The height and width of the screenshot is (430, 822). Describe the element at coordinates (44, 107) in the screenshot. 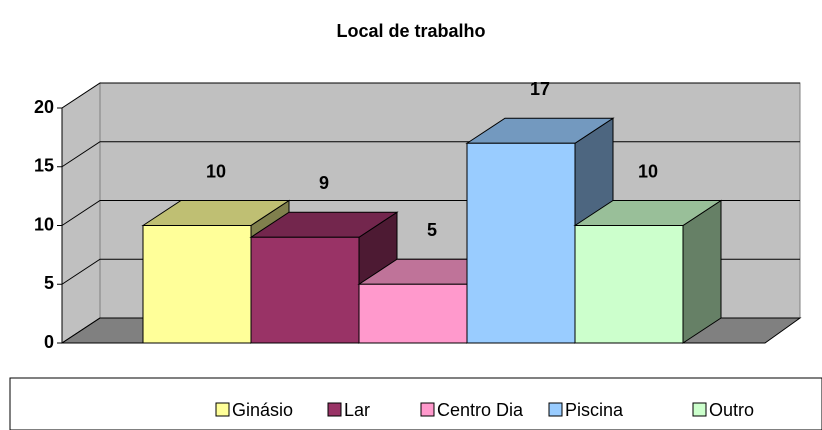

I see `y-tick-label: 20` at that location.